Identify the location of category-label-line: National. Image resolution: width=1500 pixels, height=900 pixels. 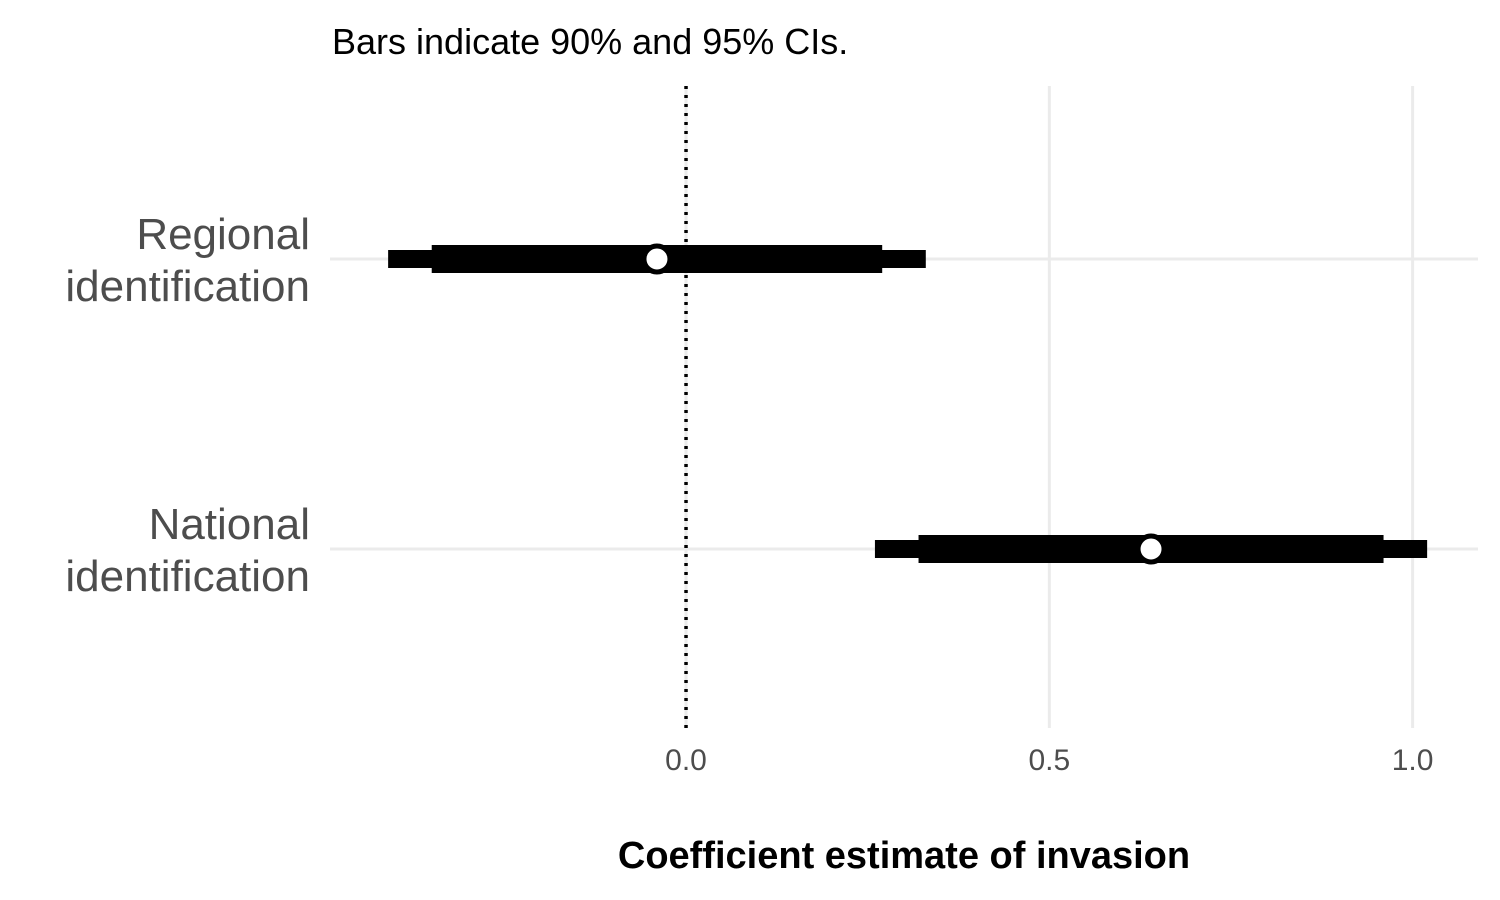
(229, 524).